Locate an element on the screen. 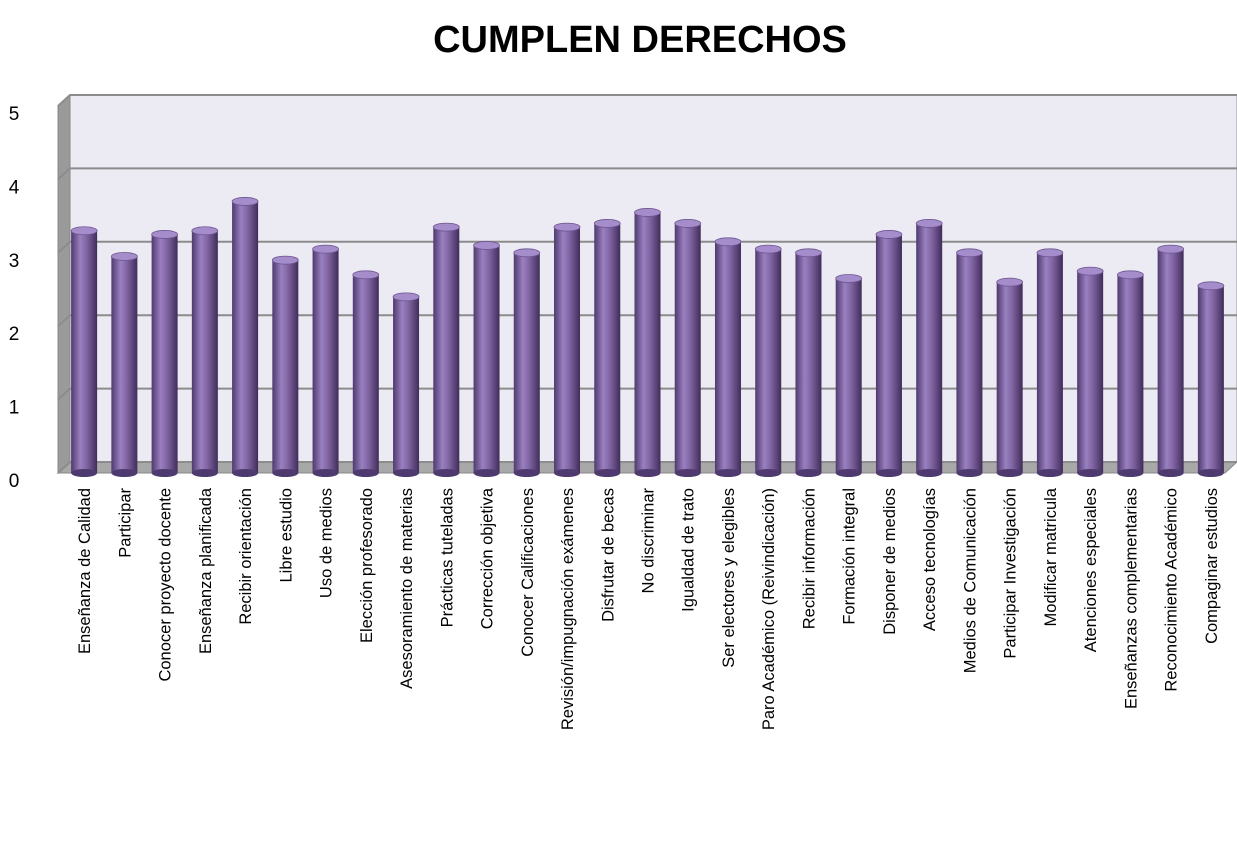 This screenshot has height=849, width=1237. x-tick-label: Asesoramiento de materias is located at coordinates (407, 588).